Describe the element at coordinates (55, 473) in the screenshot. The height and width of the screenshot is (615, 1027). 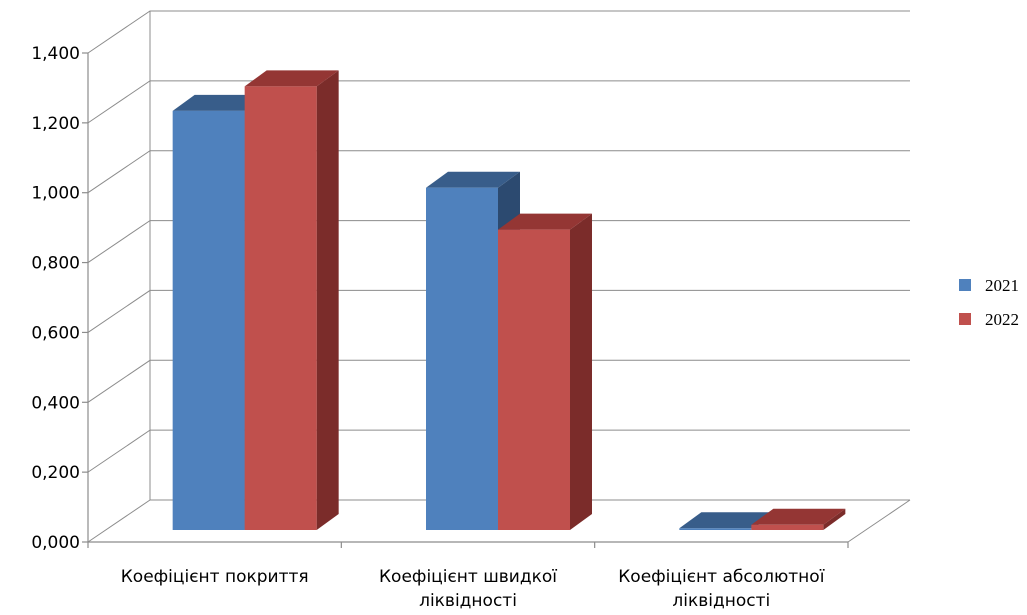
I see `y-tick-label: 0,200` at that location.